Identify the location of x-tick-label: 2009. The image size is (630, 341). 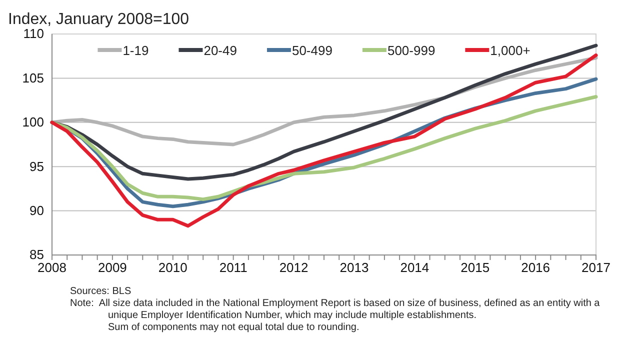
(112, 268).